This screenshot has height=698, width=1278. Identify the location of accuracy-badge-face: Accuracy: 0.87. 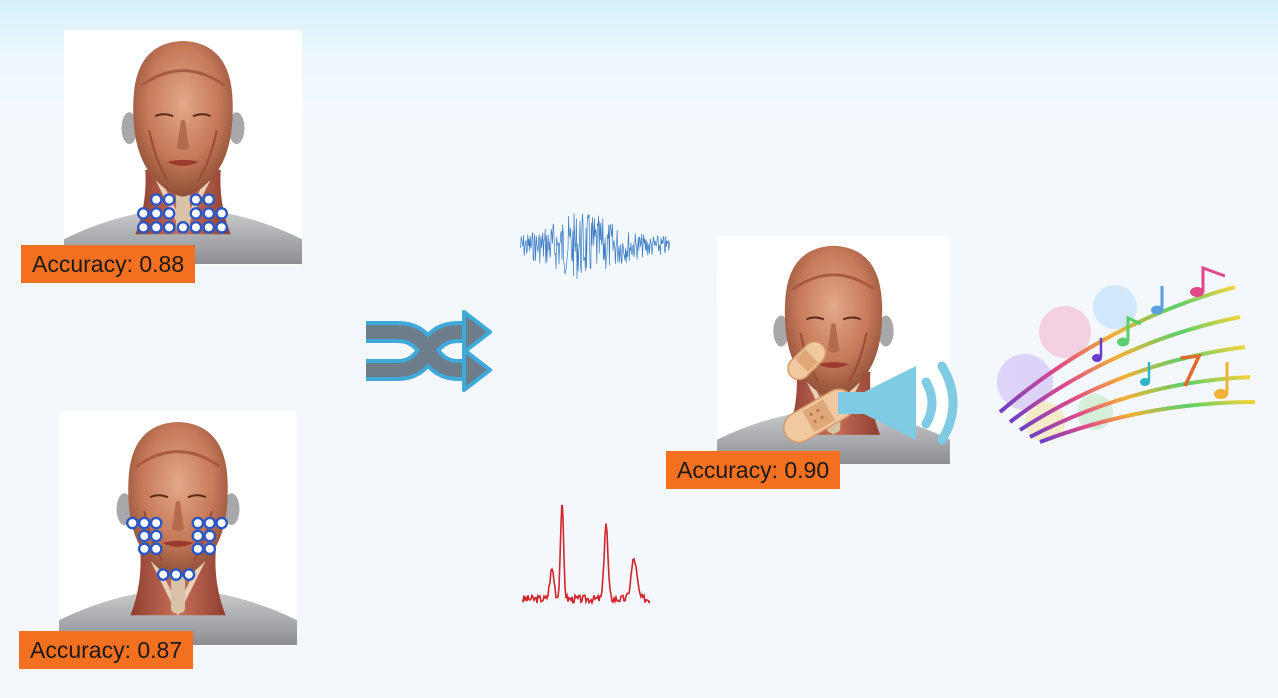
(106, 650).